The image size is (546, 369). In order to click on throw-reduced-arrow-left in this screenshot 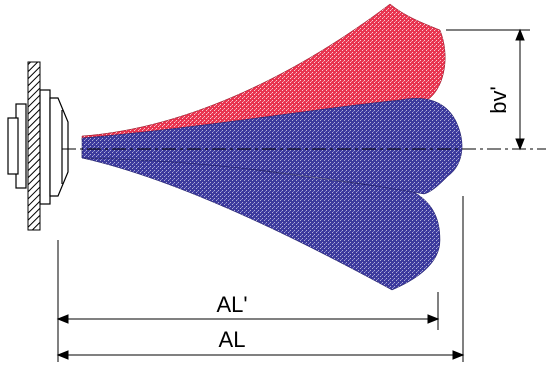, I will do `click(62, 319)`.